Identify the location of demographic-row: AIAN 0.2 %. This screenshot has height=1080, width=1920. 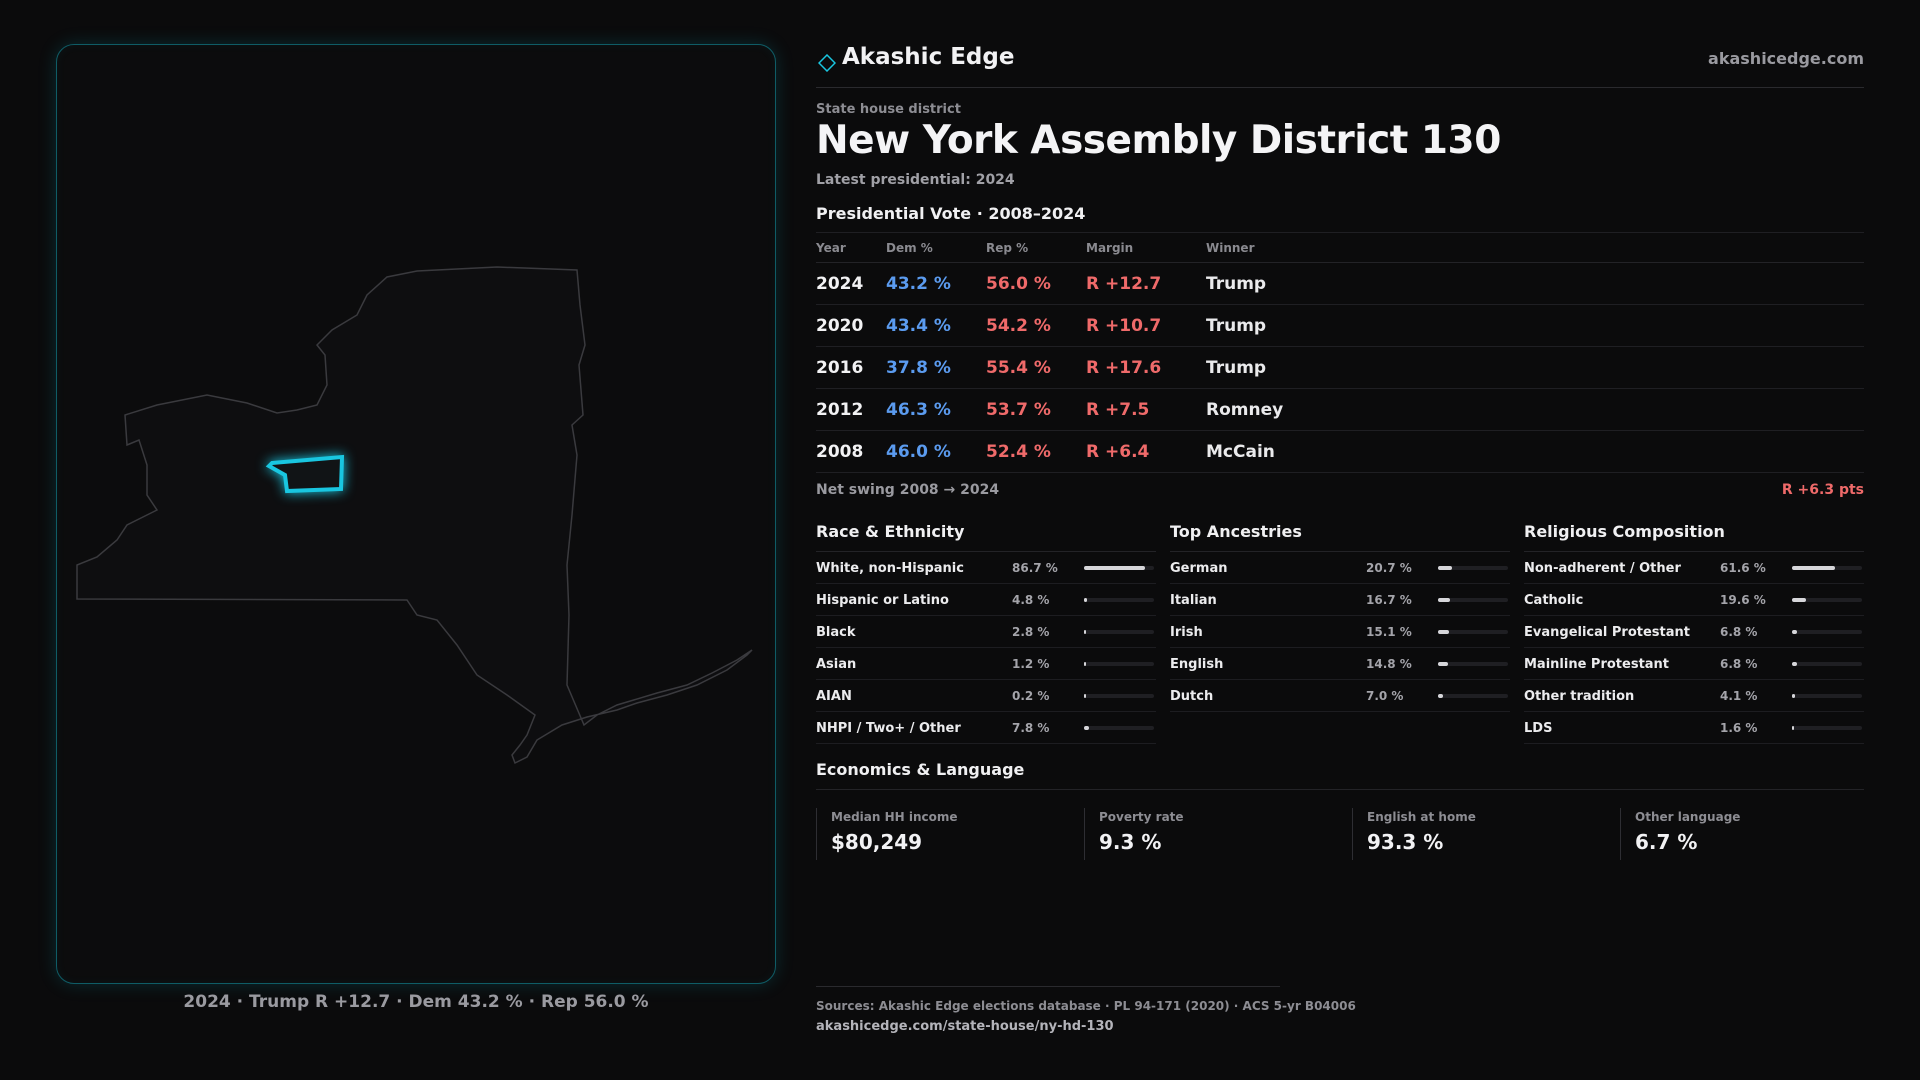
(986, 696).